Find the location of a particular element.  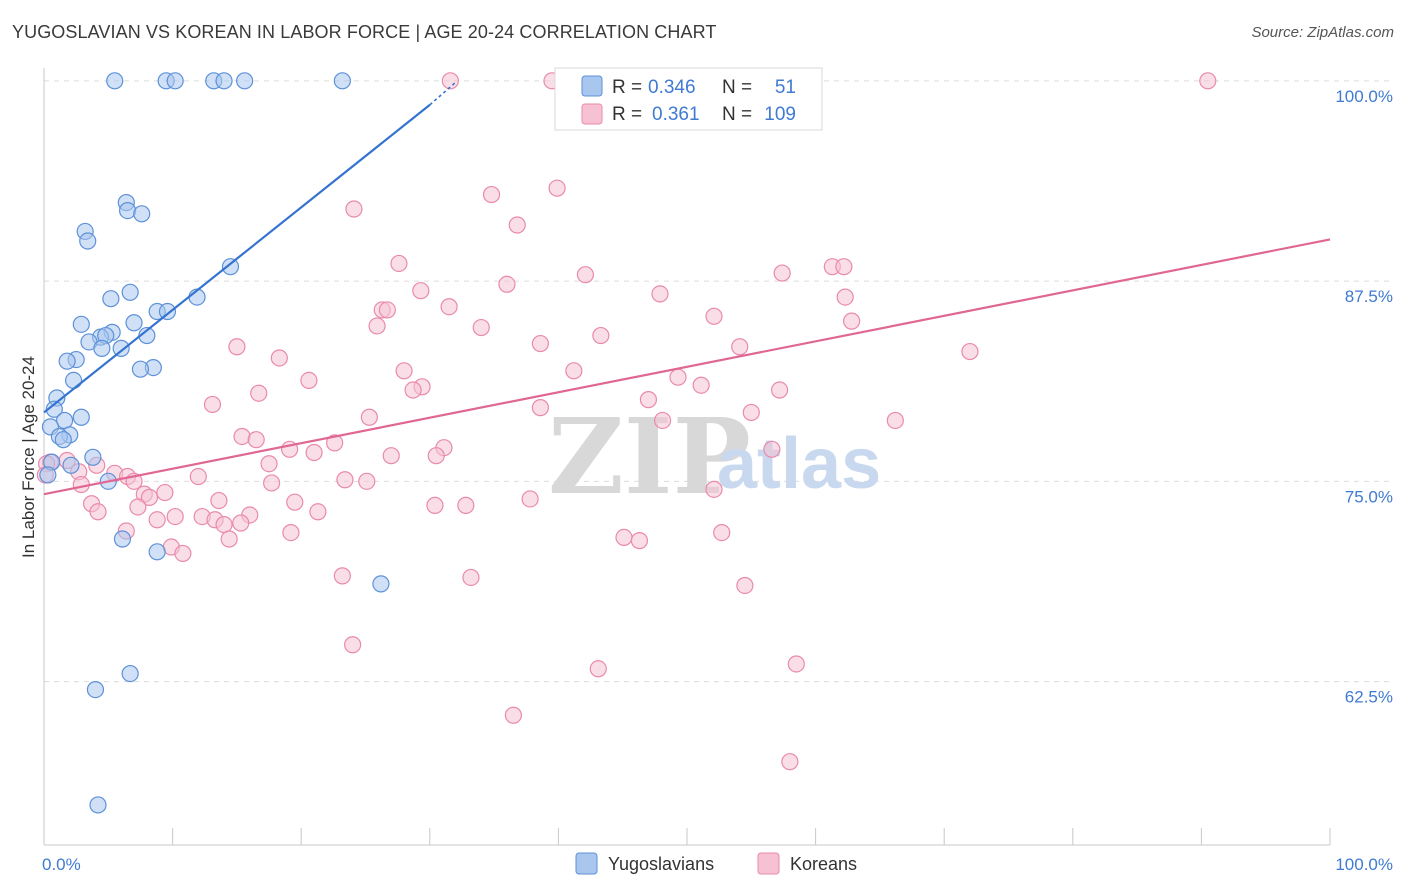

y-tick-label-2: 87.5% is located at coordinates (1369, 296).